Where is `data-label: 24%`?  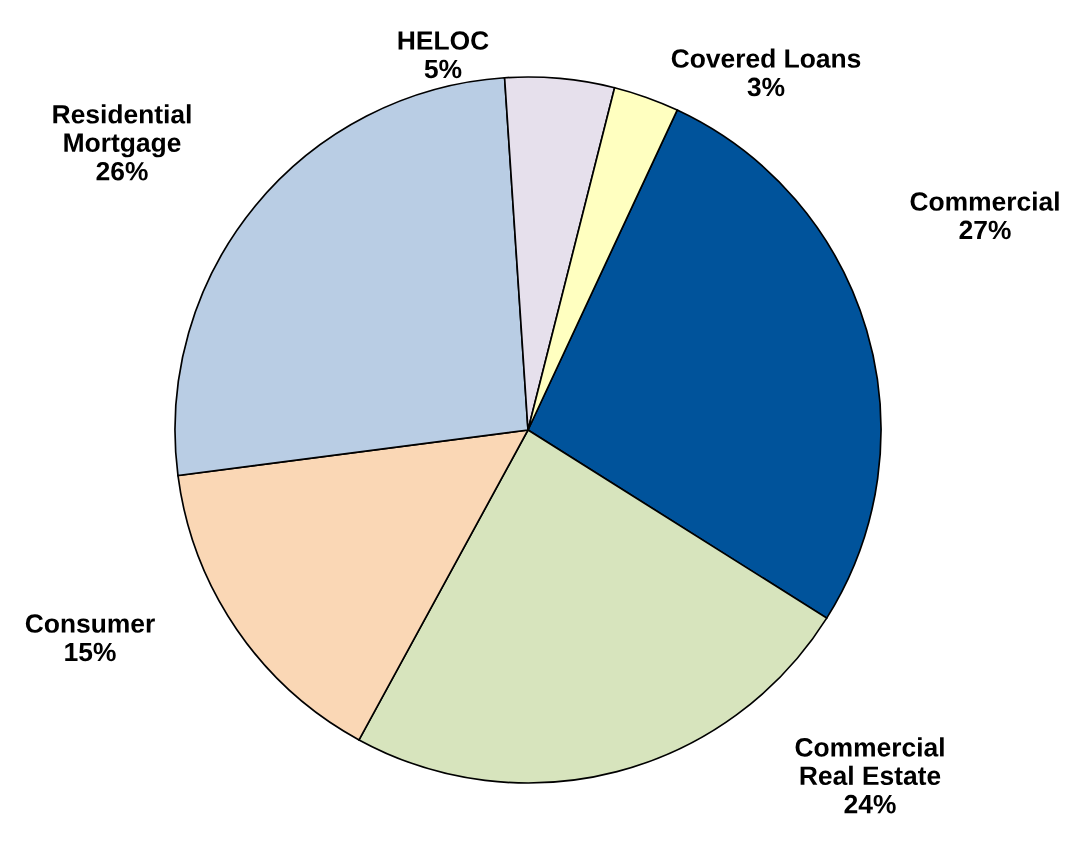
data-label: 24% is located at coordinates (870, 804).